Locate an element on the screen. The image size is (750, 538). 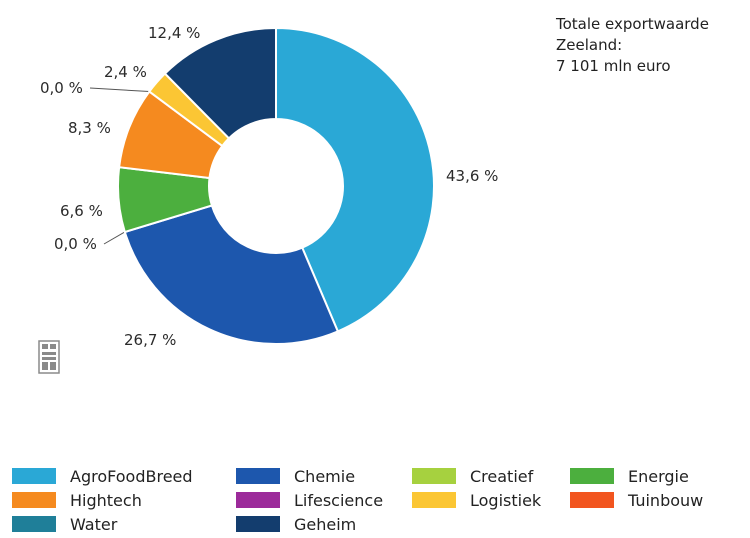
annotation-line-2: Zeeland: is located at coordinates (589, 45).